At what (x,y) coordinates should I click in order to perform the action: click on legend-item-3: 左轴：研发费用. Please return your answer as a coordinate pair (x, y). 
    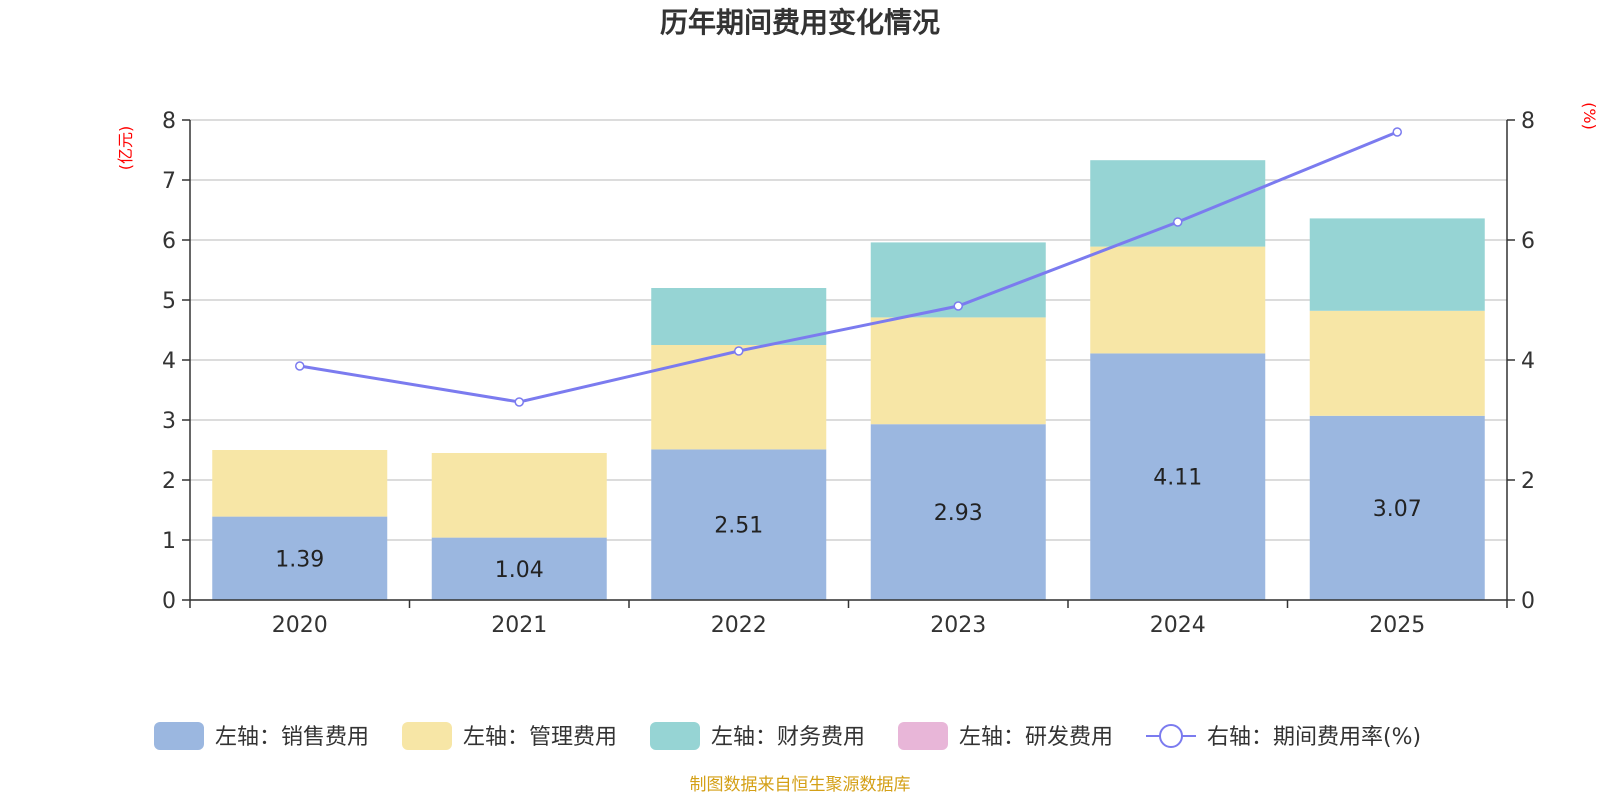
    Looking at the image, I should click on (1005, 736).